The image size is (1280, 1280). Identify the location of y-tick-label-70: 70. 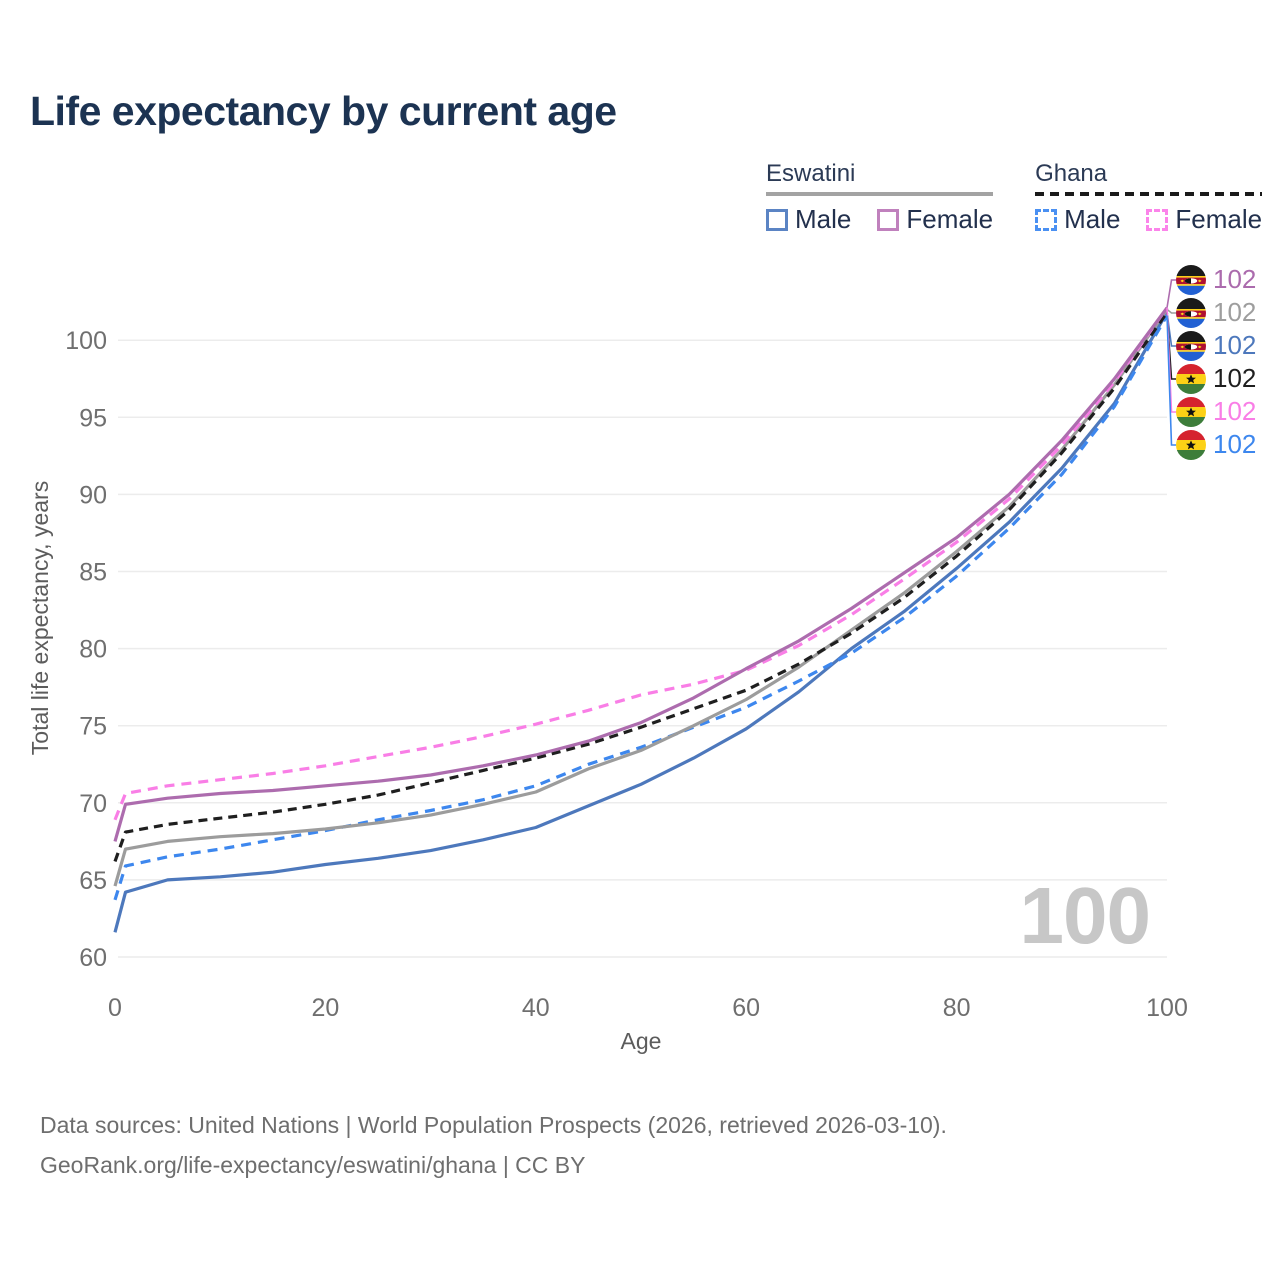
(93, 804).